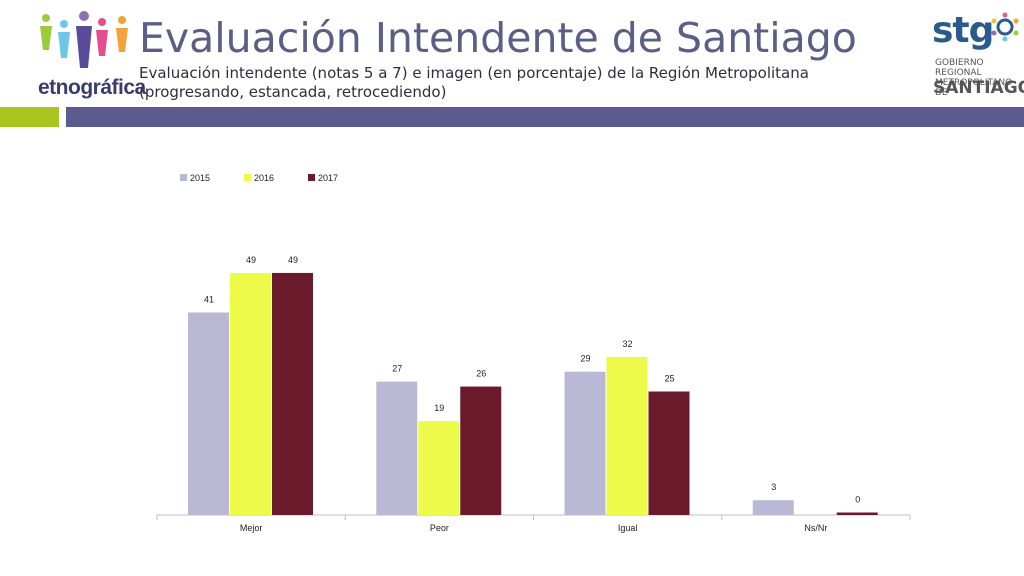  What do you see at coordinates (628, 528) in the screenshot?
I see `category-label: Igual` at bounding box center [628, 528].